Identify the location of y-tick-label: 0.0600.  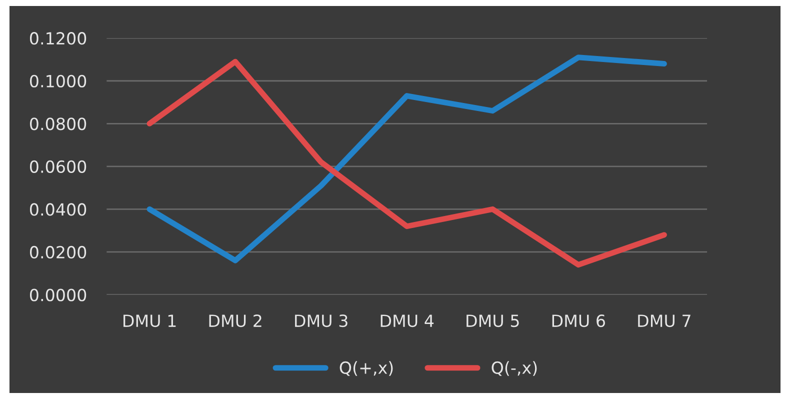
(58, 166).